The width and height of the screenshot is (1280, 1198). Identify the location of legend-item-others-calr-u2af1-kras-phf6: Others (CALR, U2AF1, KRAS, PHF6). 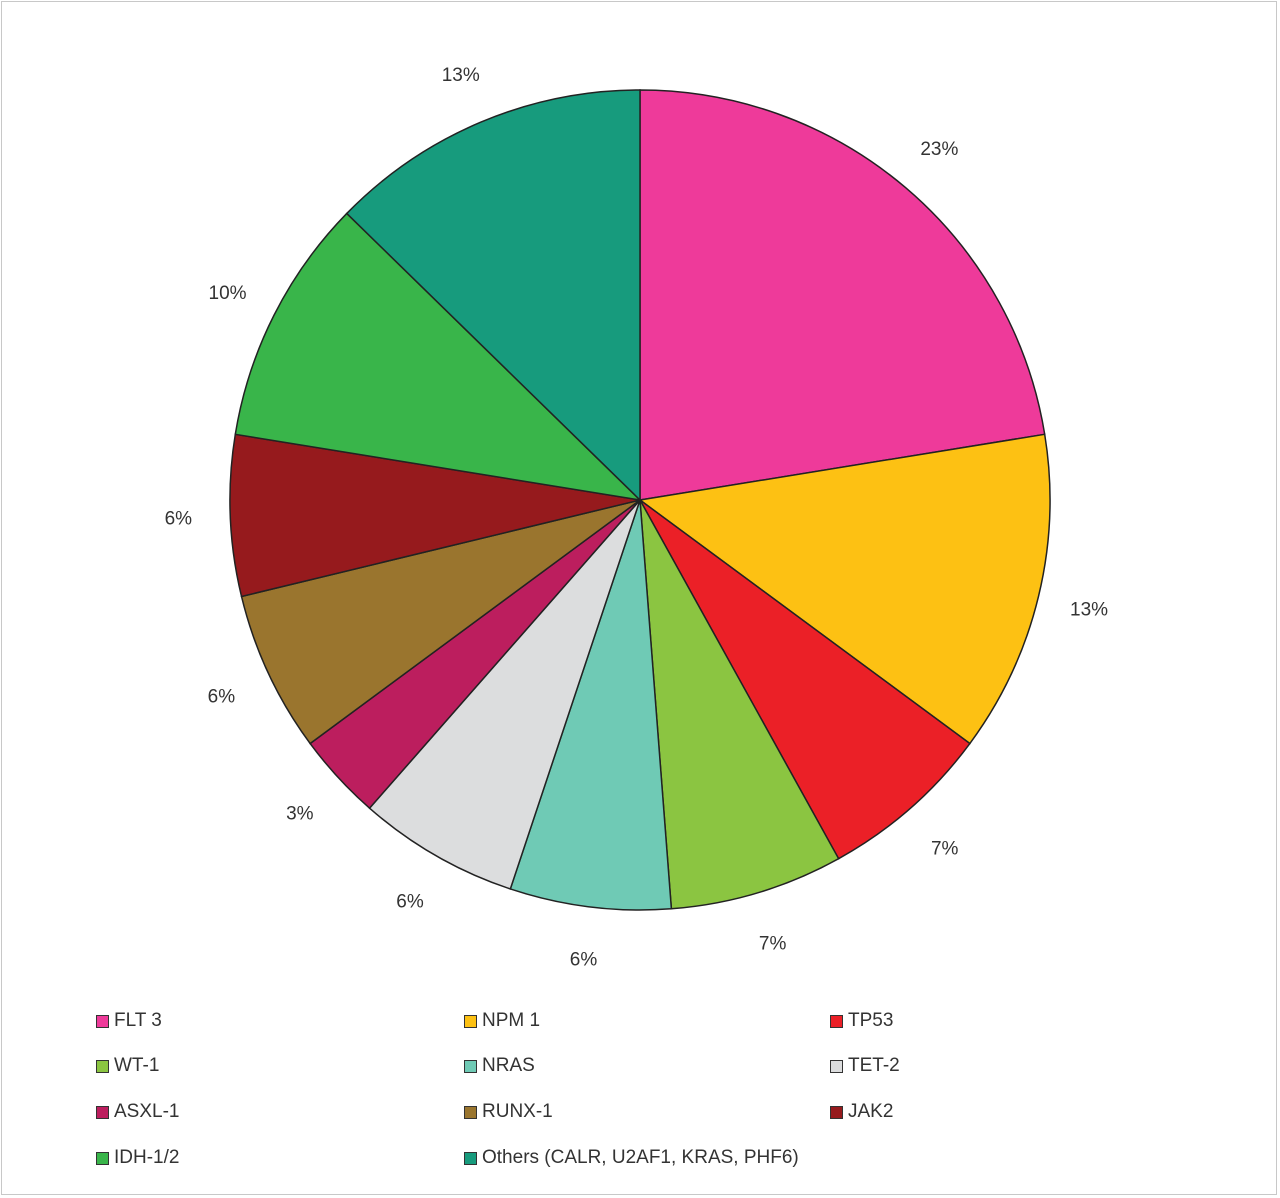
(631, 1158).